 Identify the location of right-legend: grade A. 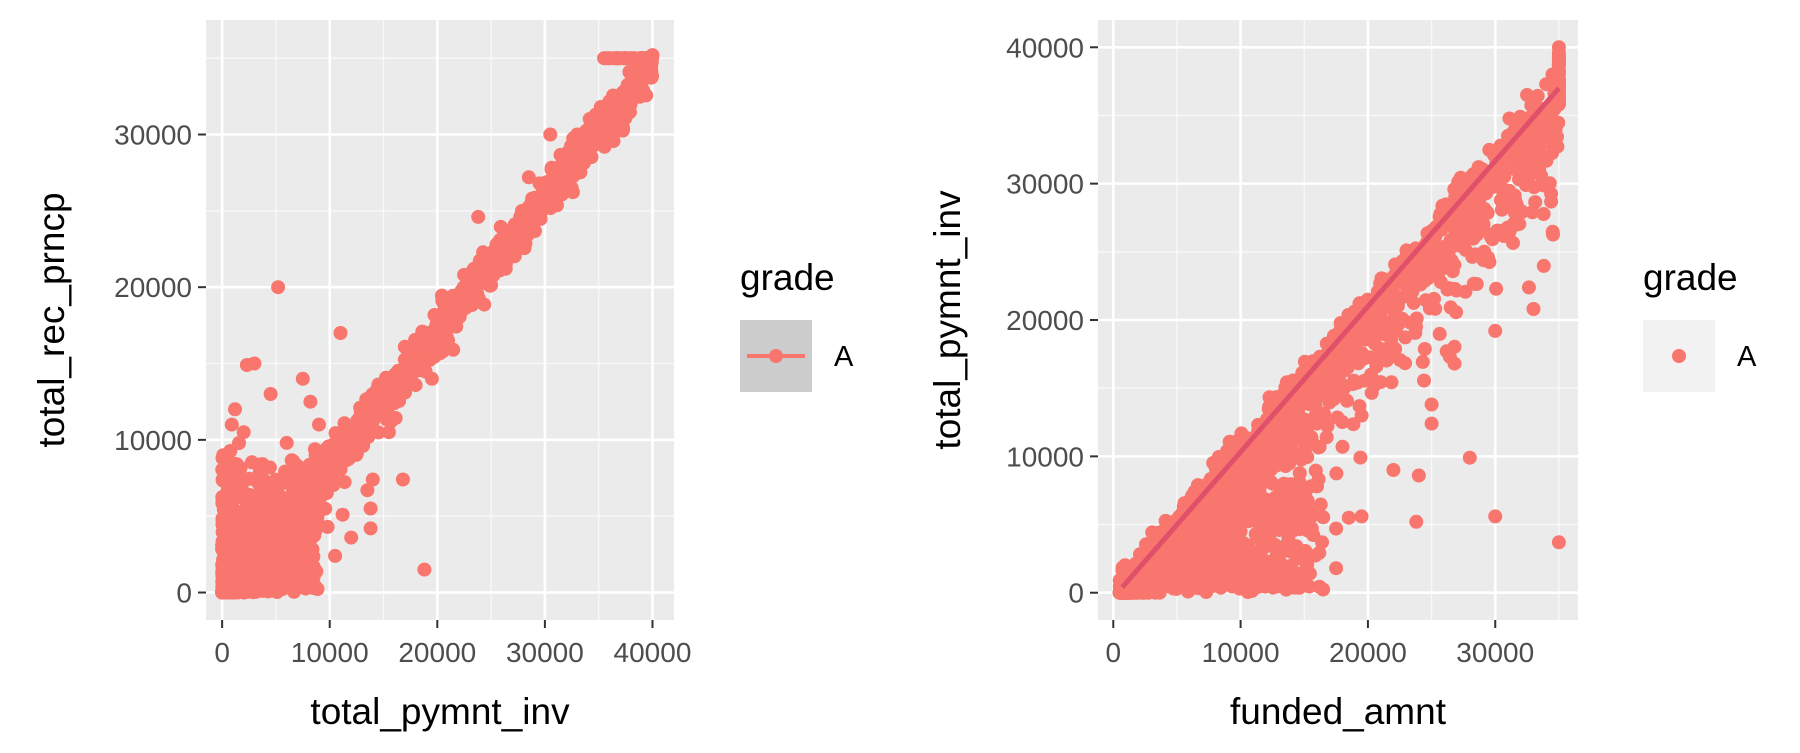
(1700, 324).